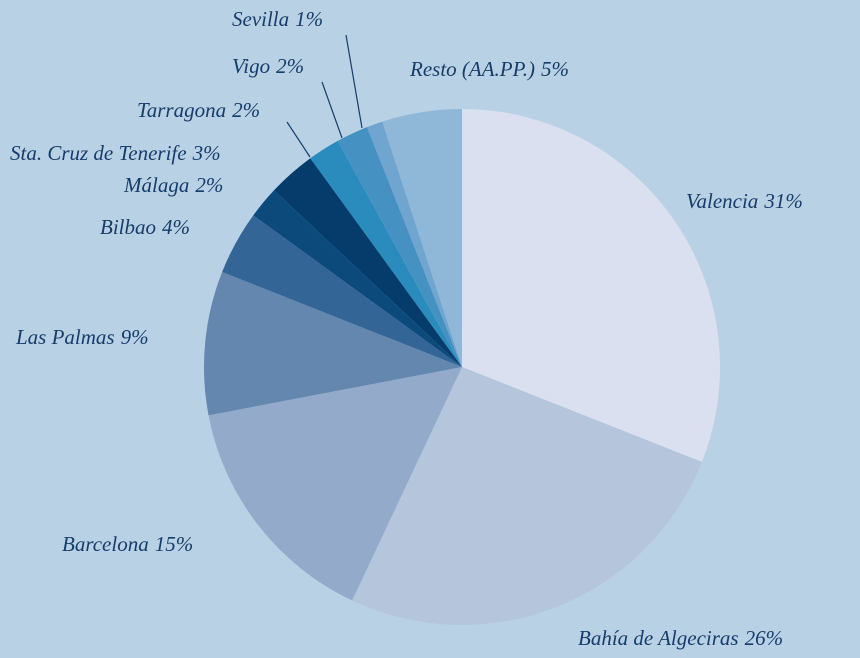 The width and height of the screenshot is (860, 658). Describe the element at coordinates (135, 337) in the screenshot. I see `value-label: 9%` at that location.